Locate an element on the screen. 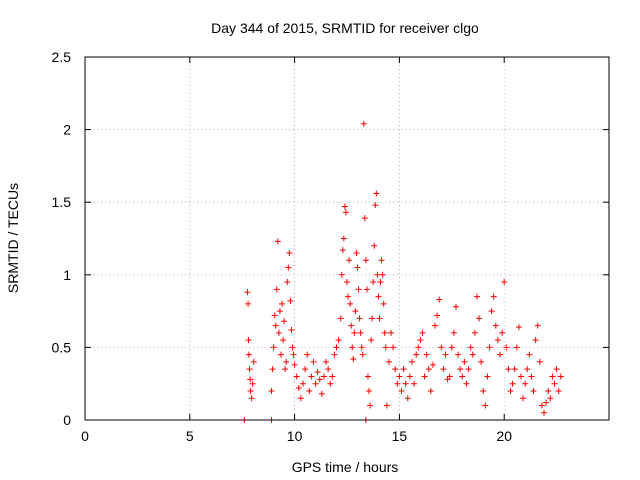  y-axis-label: SRMTID / TECUs is located at coordinates (13, 238).